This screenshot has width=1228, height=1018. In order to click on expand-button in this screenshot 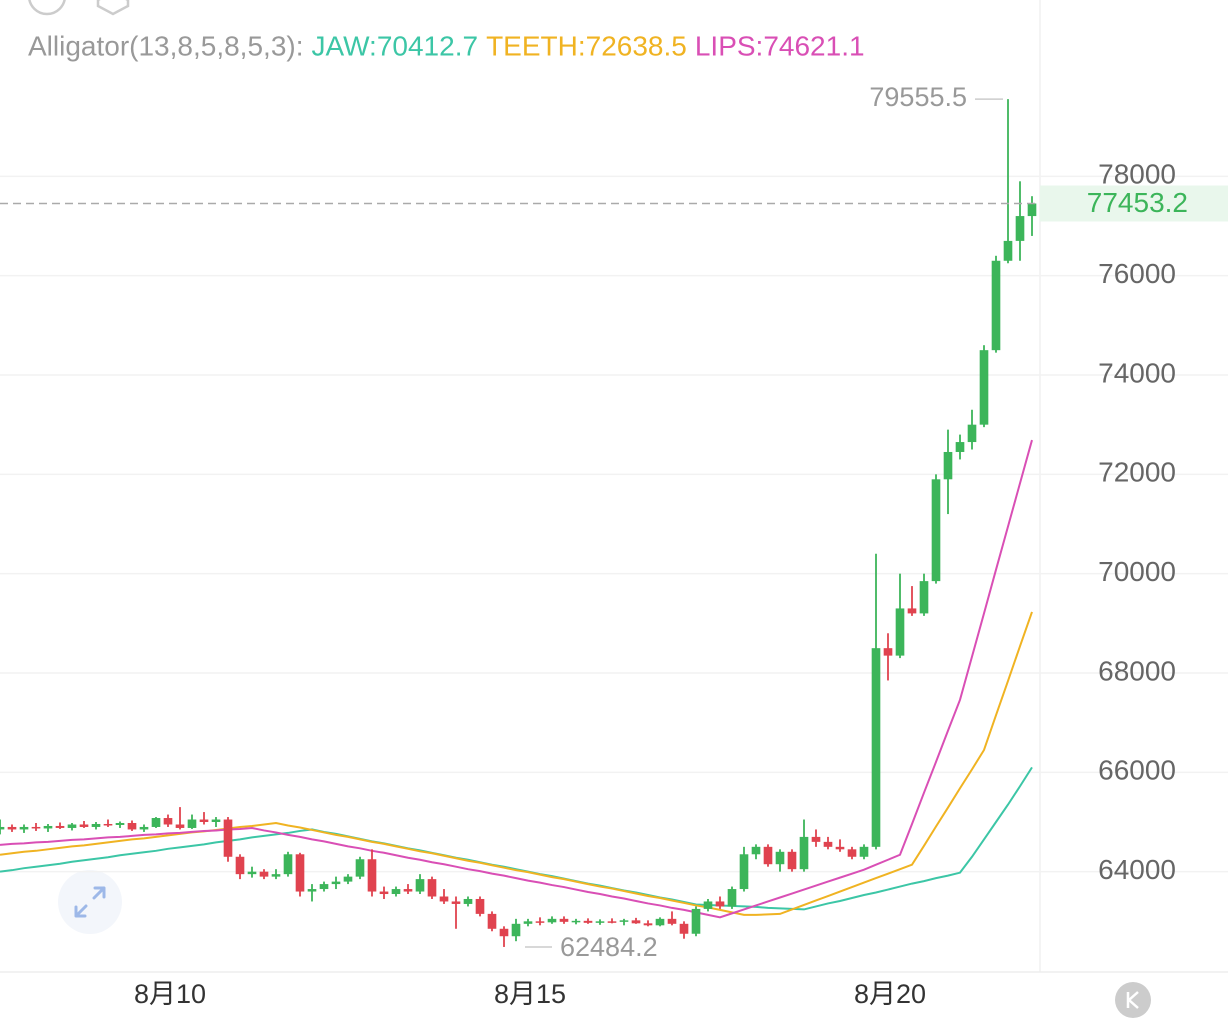, I will do `click(90, 902)`.